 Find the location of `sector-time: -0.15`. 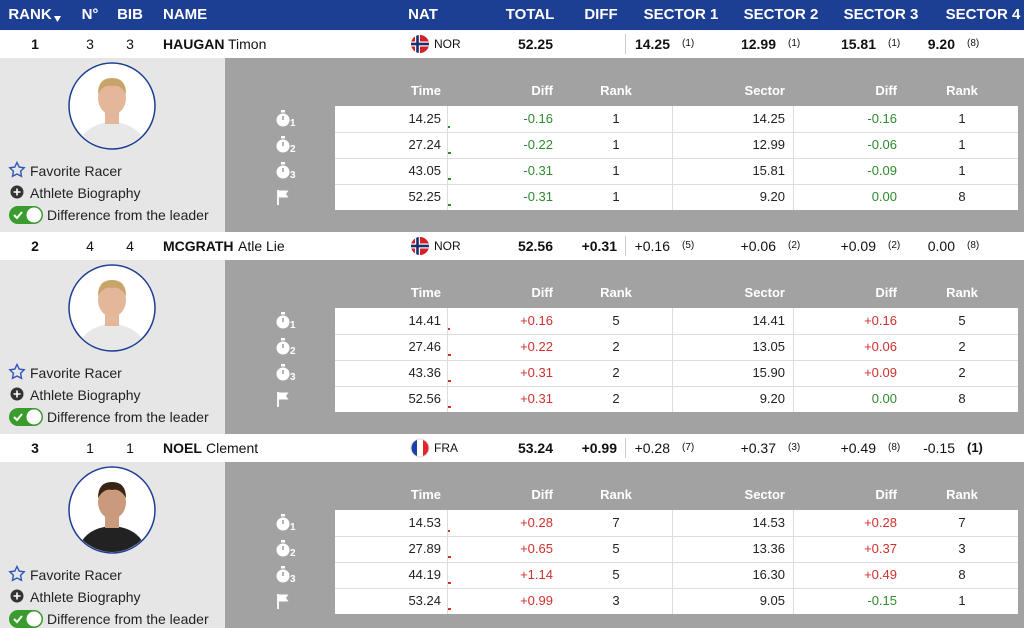

sector-time: -0.15 is located at coordinates (939, 448).